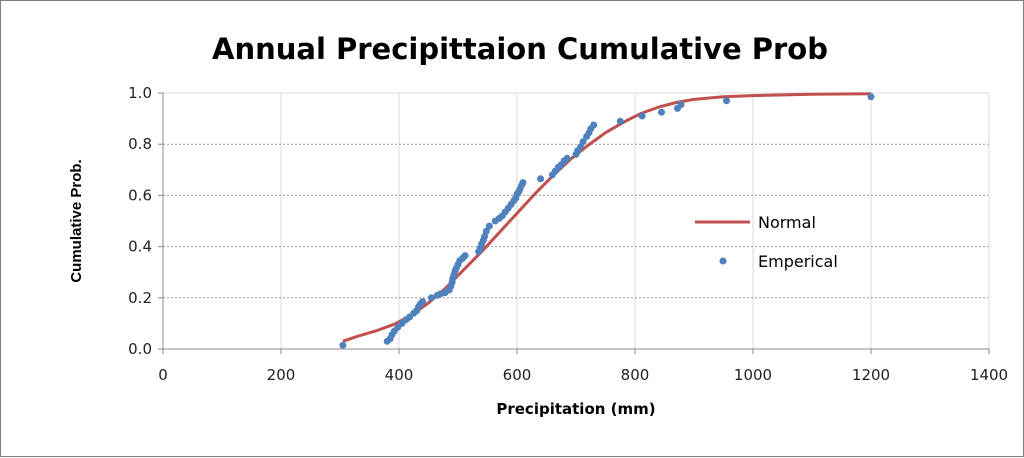  I want to click on x-tick-label: 0, so click(163, 375).